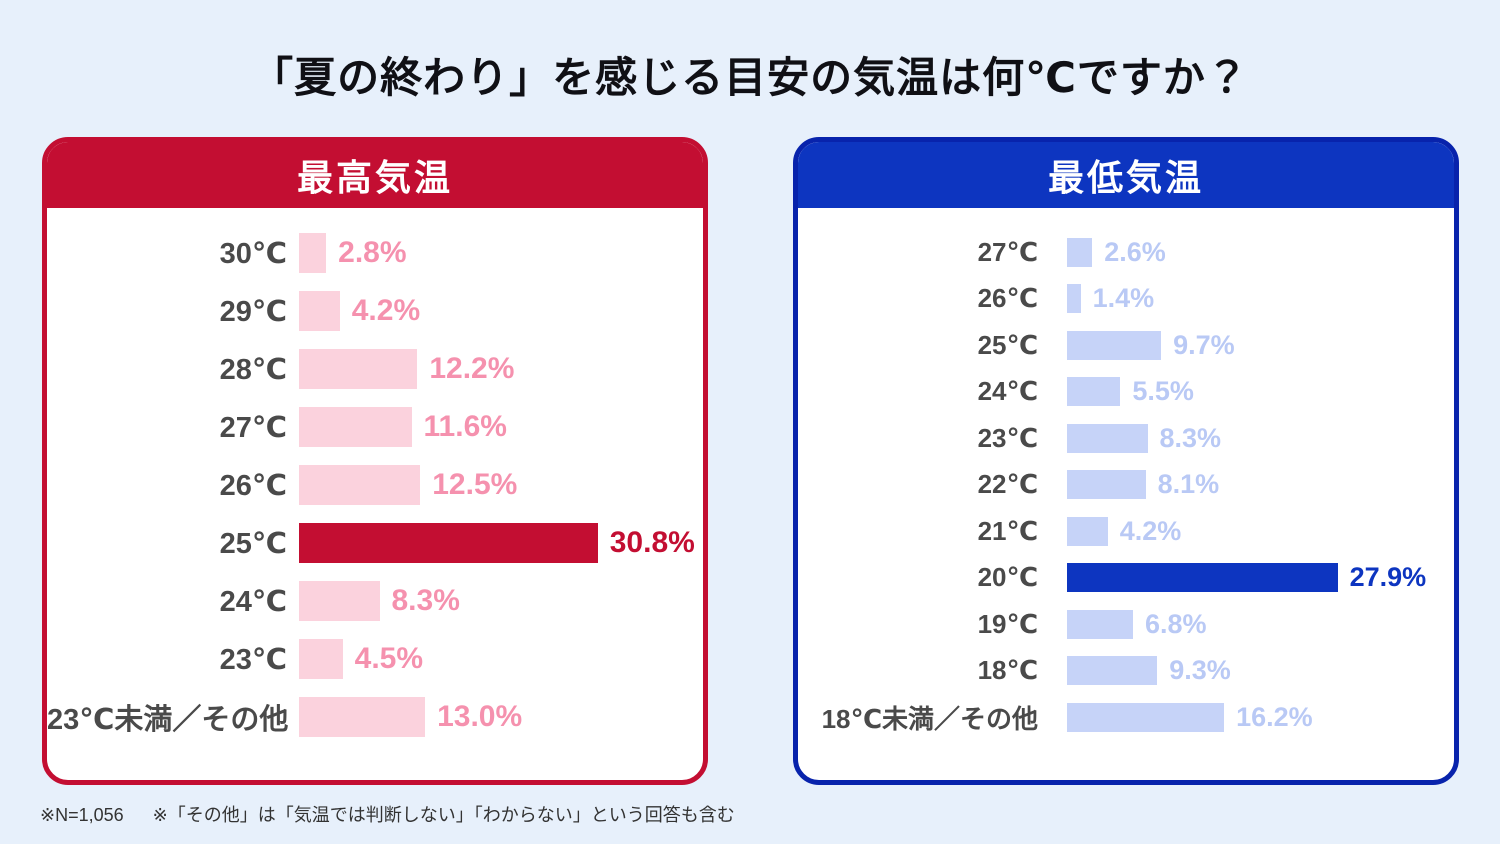 The image size is (1500, 844). What do you see at coordinates (1188, 484) in the screenshot?
I see `value-label: 8.1%` at bounding box center [1188, 484].